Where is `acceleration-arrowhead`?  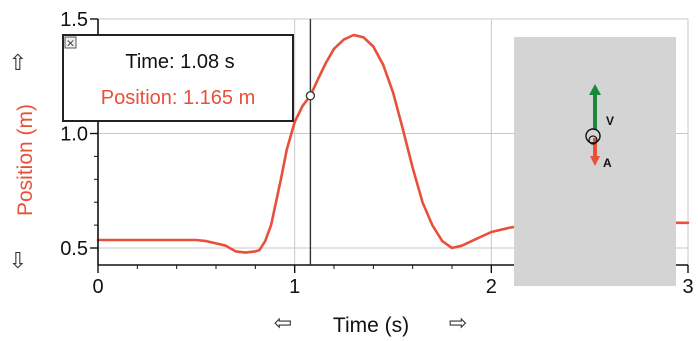 acceleration-arrowhead is located at coordinates (595, 161).